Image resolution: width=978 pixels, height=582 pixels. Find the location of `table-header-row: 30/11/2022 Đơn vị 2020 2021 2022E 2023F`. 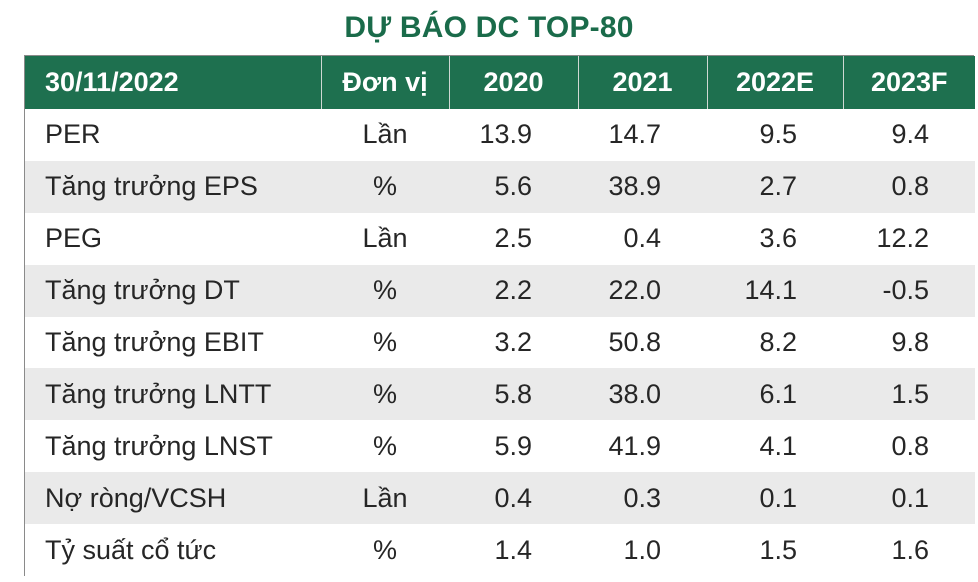

table-header-row: 30/11/2022 Đơn vị 2020 2021 2022E 2023F is located at coordinates (500, 82).